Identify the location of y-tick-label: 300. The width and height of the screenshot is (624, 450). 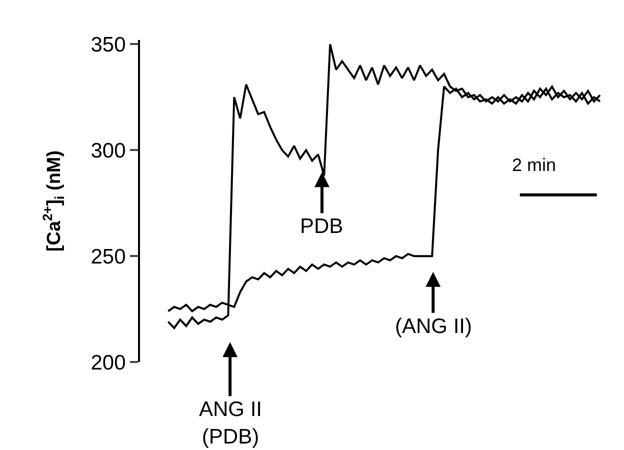
(108, 151).